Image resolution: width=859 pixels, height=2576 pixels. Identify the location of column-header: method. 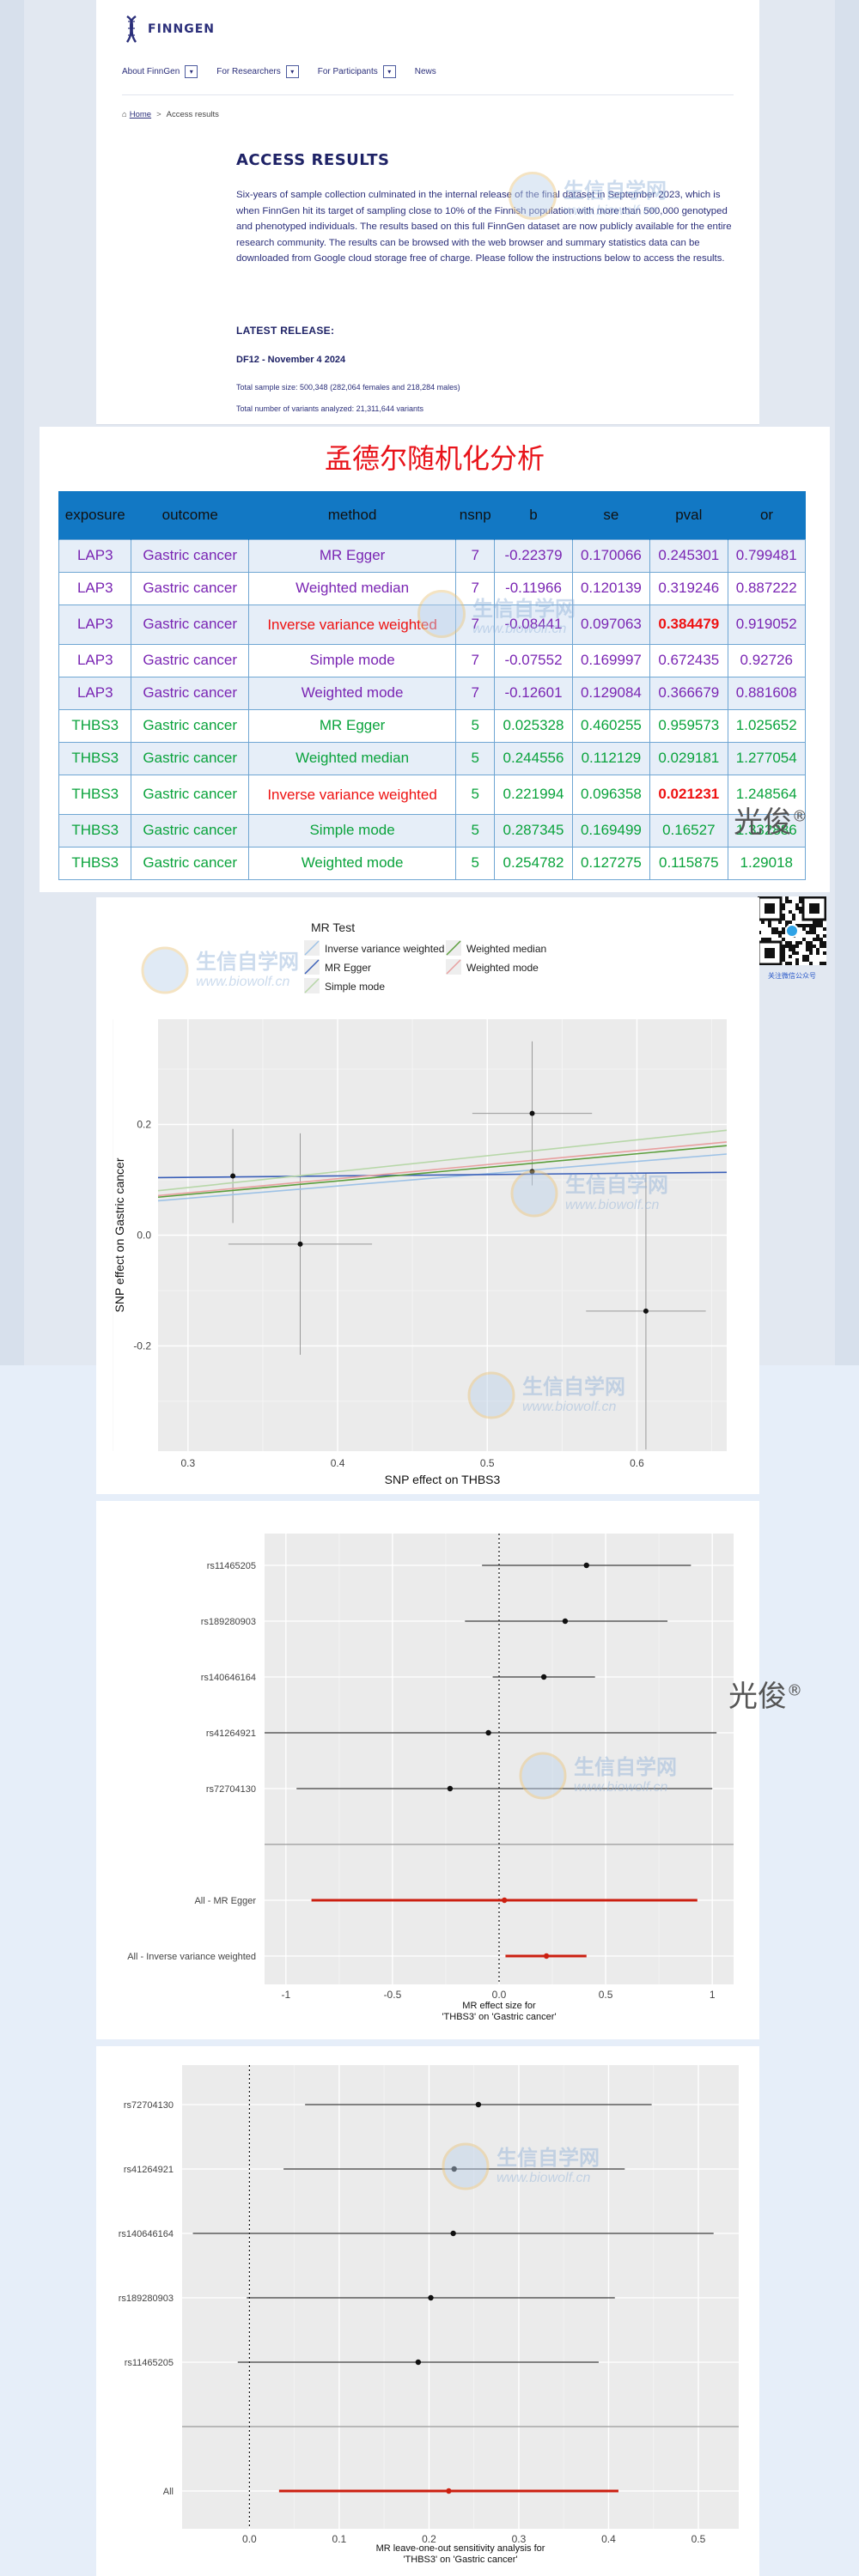
(351, 515).